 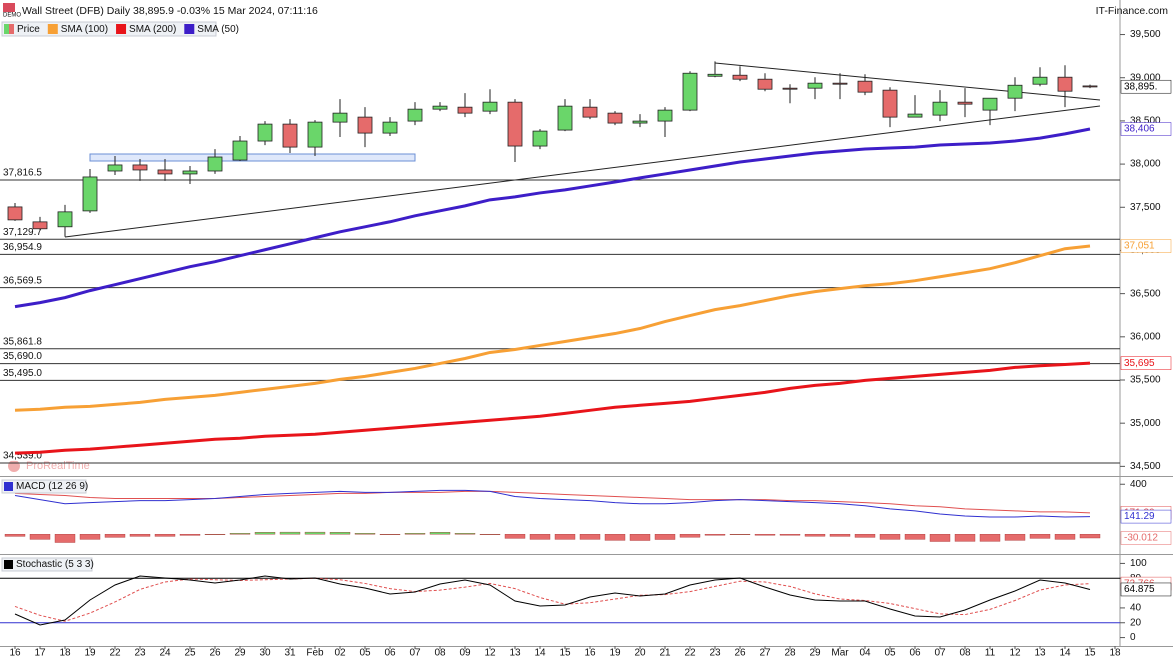 What do you see at coordinates (965, 653) in the screenshot?
I see `x-tick-label: 08` at bounding box center [965, 653].